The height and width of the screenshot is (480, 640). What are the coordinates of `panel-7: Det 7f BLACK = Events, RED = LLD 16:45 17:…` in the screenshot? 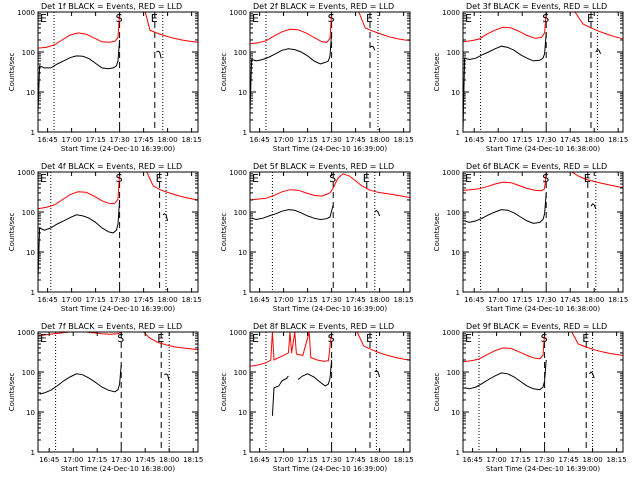 It's located at (105, 397).